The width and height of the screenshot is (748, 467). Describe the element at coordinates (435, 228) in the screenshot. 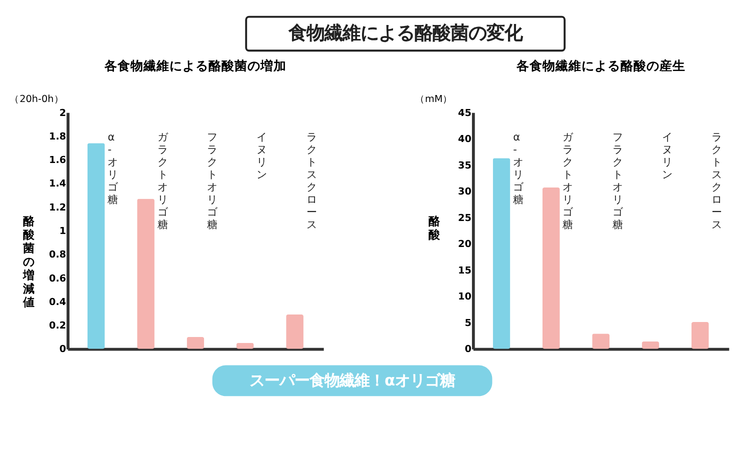

I see `y-axis-title: 酪酸` at that location.